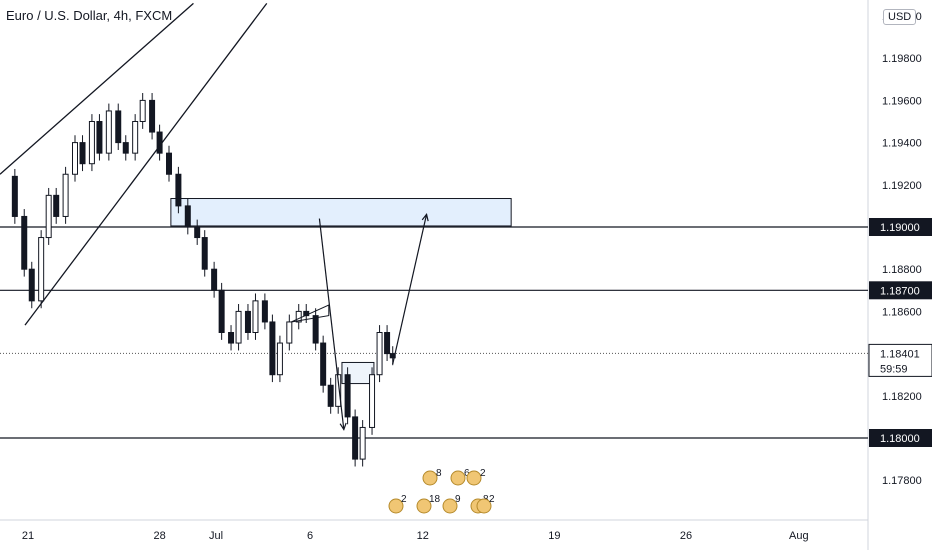 This screenshot has height=550, width=932. I want to click on event-count: 6, so click(467, 473).